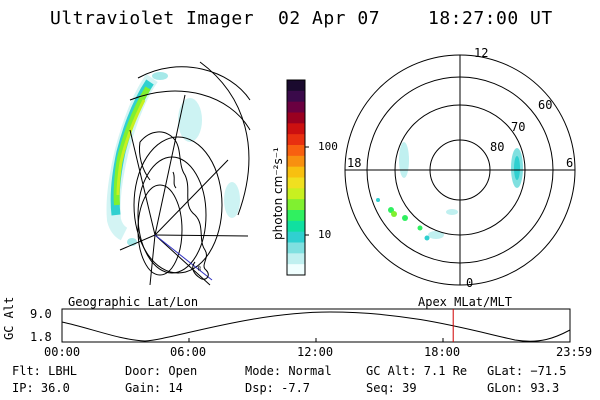 This screenshot has height=400, width=600. Describe the element at coordinates (288, 371) in the screenshot. I see `mode-value: Mode: Normal` at that location.